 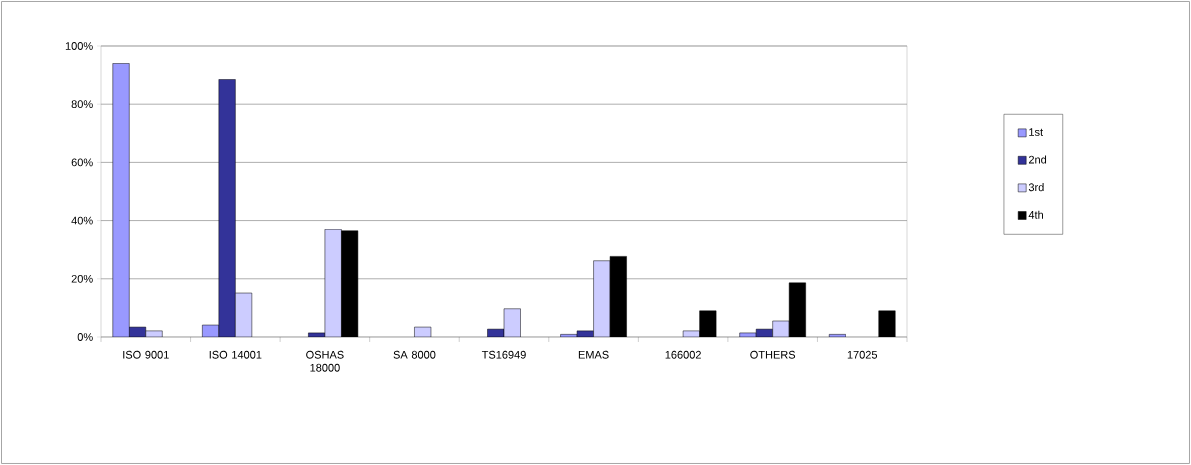 I want to click on y-tick-label: 80%, so click(x=82, y=104).